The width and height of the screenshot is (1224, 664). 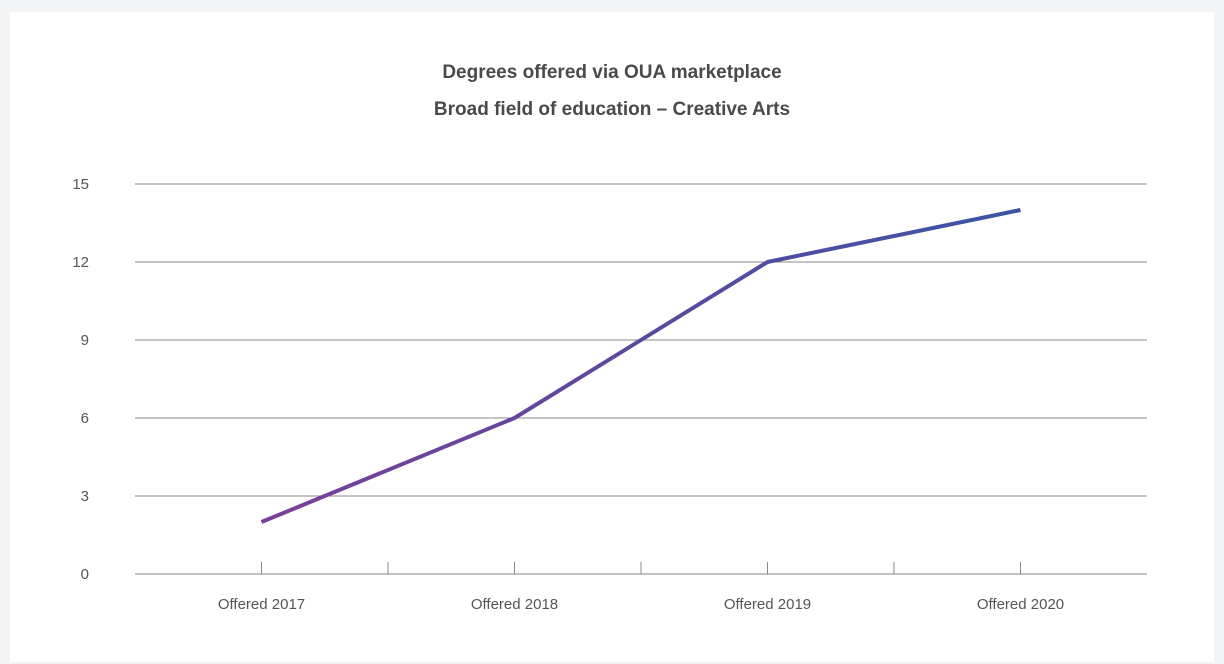 I want to click on x-tick-label: Offered 2019, so click(x=767, y=604).